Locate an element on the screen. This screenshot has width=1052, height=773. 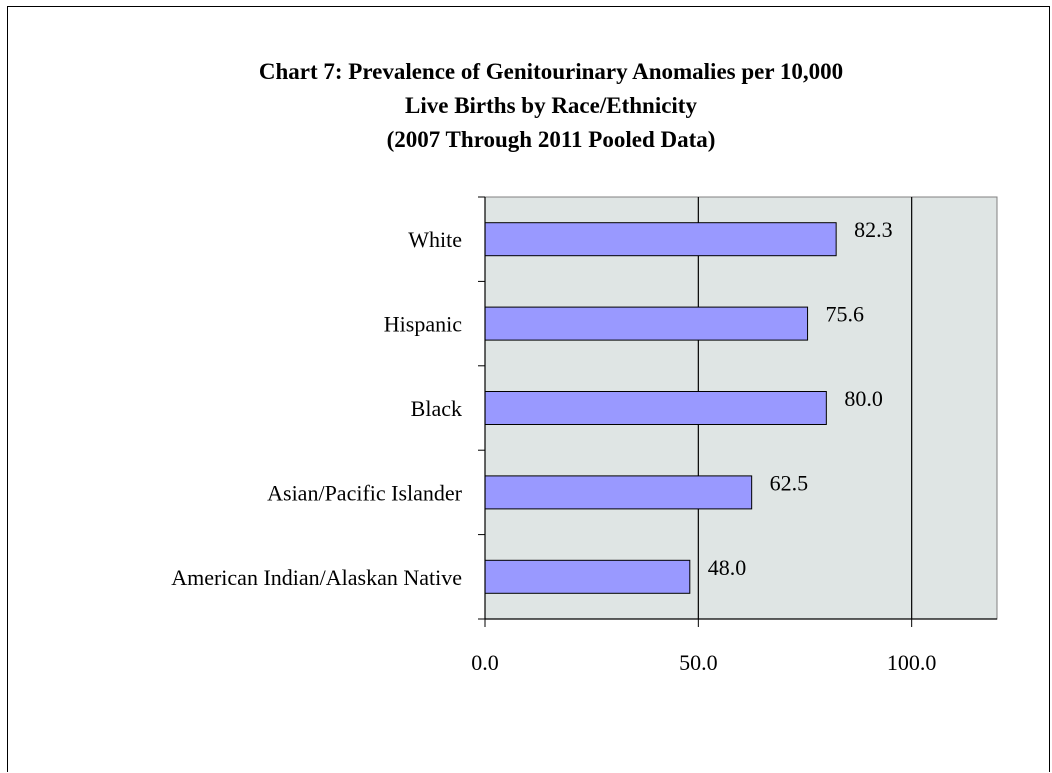
data-label-2: 80.0 is located at coordinates (863, 398).